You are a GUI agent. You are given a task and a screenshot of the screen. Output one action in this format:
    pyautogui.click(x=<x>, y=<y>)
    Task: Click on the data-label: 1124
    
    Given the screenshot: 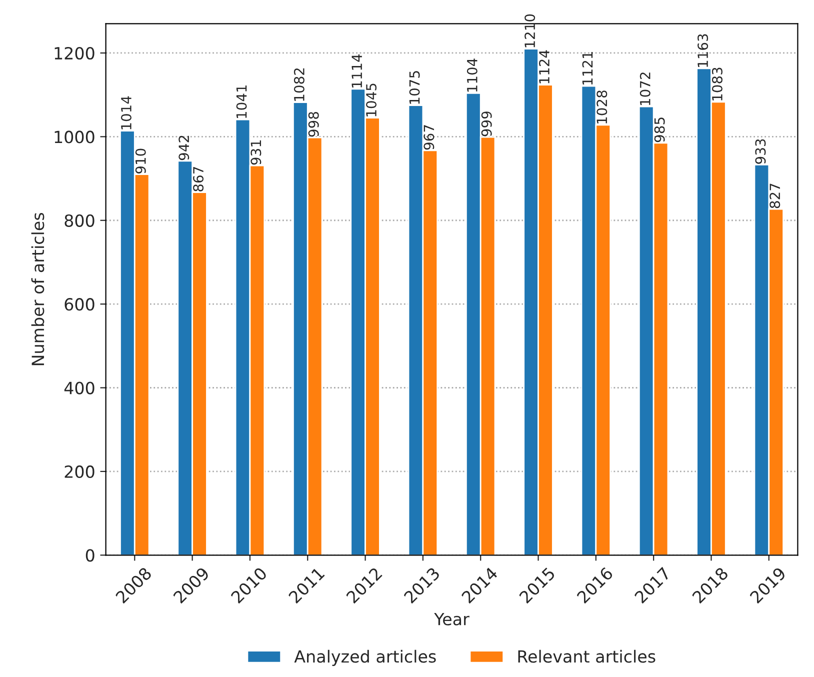 What is the action you would take?
    pyautogui.click(x=544, y=67)
    